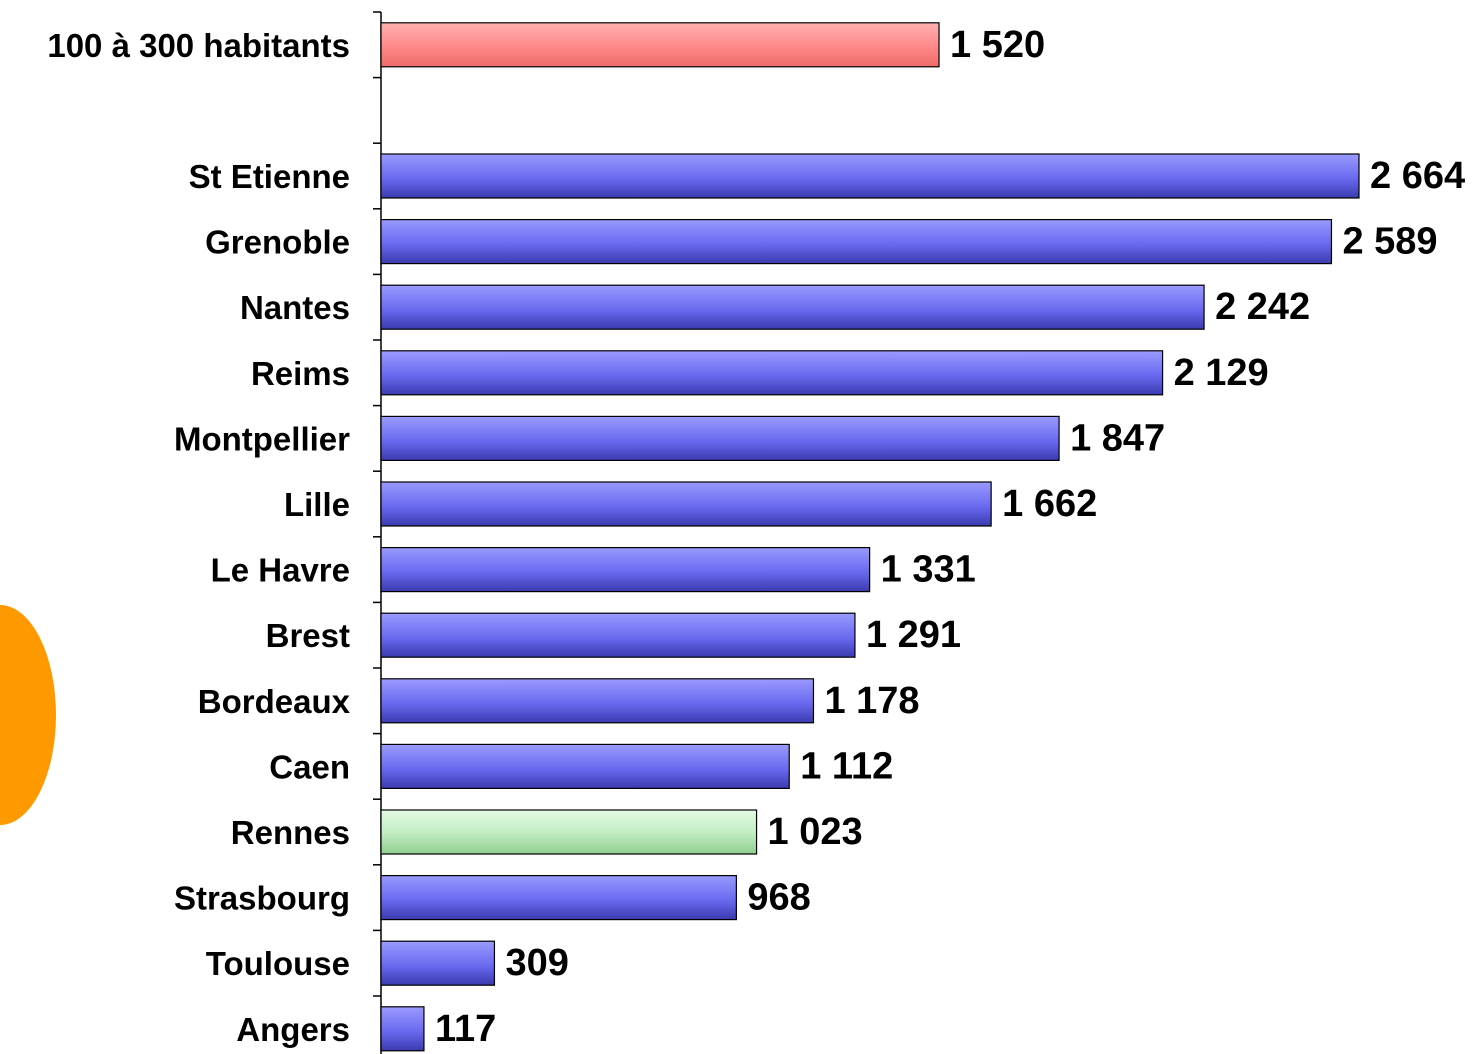 This screenshot has width=1475, height=1054. Describe the element at coordinates (300, 373) in the screenshot. I see `category-label: Reims` at that location.